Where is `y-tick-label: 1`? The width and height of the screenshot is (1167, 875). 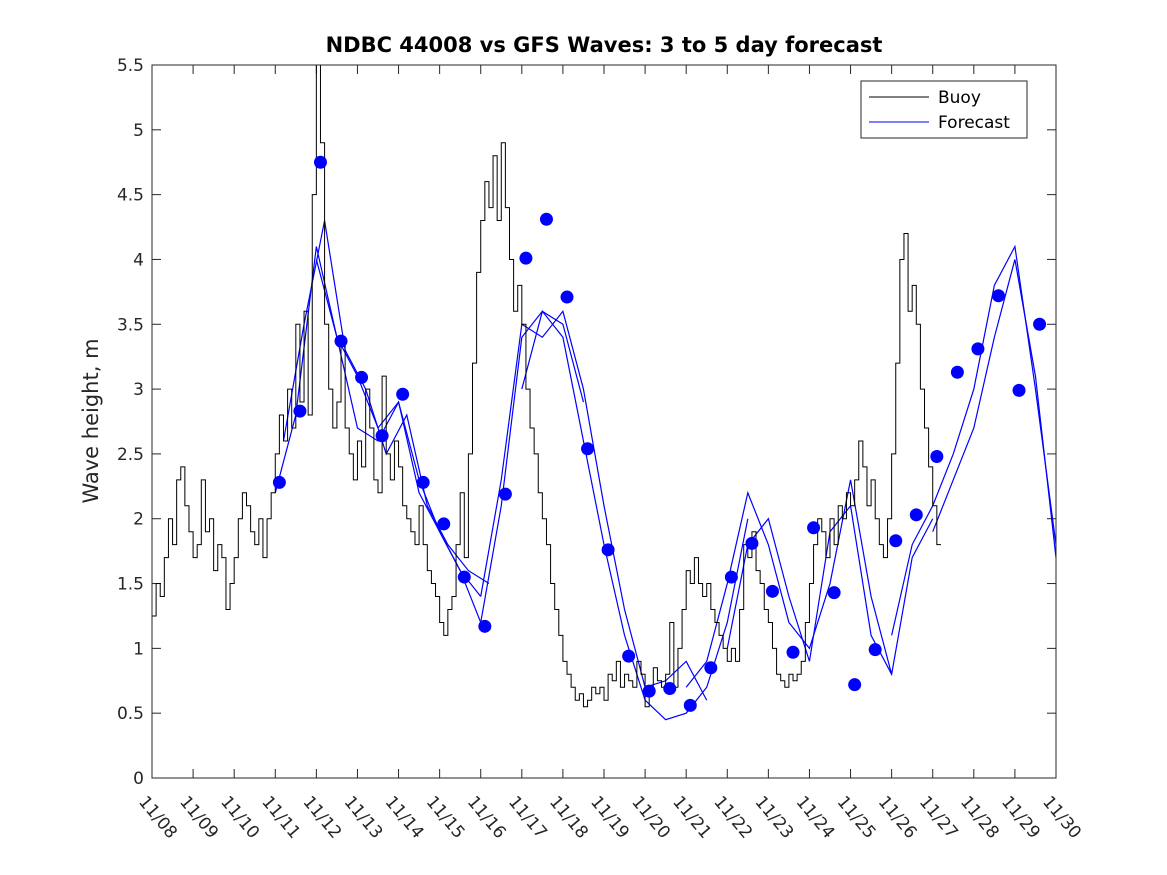
y-tick-label: 1 is located at coordinates (138, 649).